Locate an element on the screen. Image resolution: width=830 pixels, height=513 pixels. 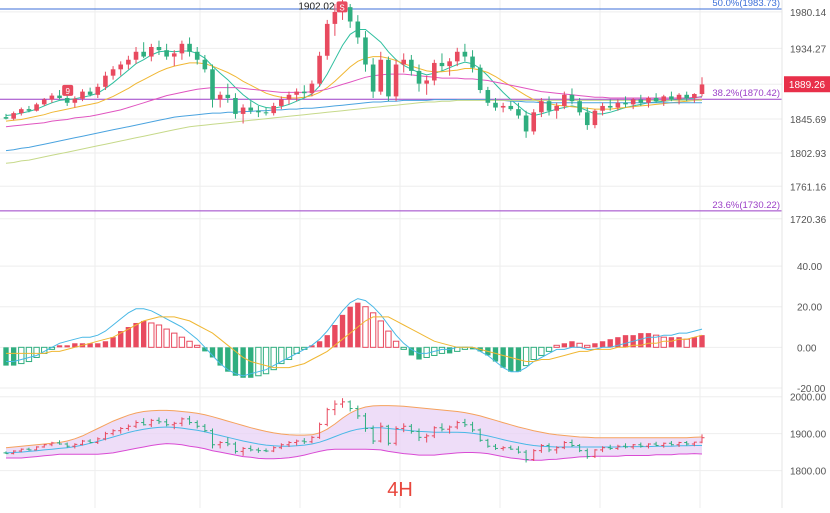
macd-tick-label: 0.00 is located at coordinates (807, 348).